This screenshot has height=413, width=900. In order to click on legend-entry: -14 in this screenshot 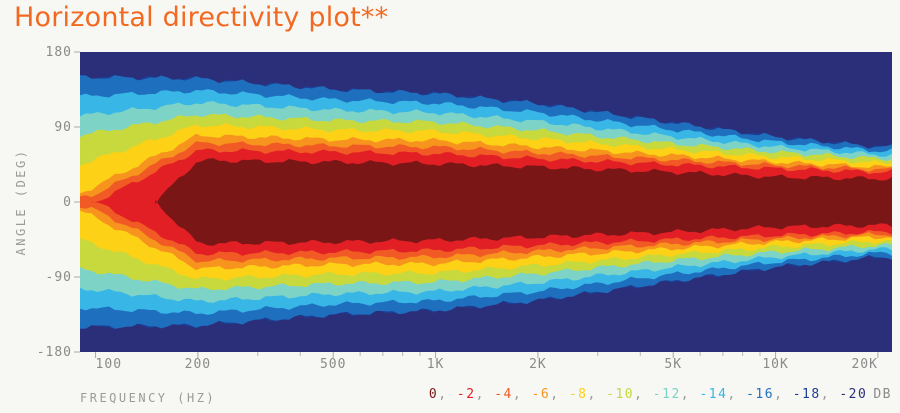, I will do `click(713, 394)`.